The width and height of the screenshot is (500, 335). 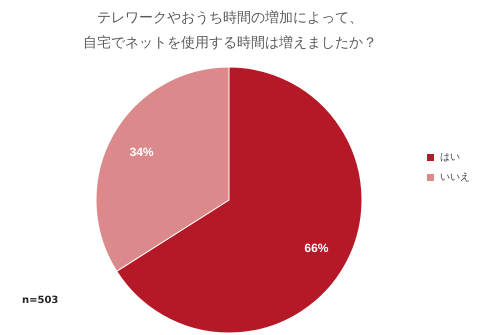 What do you see at coordinates (230, 31) in the screenshot?
I see `chart-title: テレワークやおうち時間の増加によって、自宅でネットを使用する時間は増えましたか？` at bounding box center [230, 31].